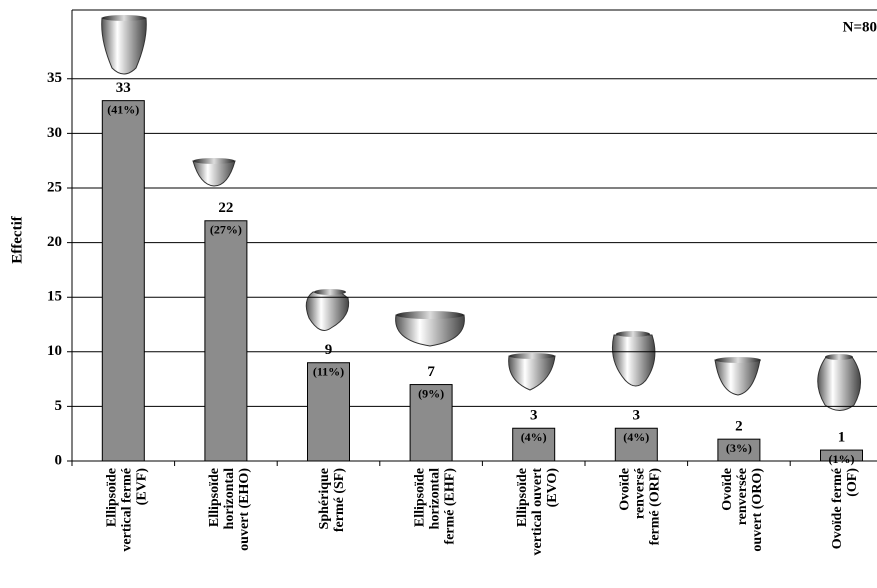 This screenshot has height=588, width=877. I want to click on x-tick-label: (EVO), so click(552, 488).